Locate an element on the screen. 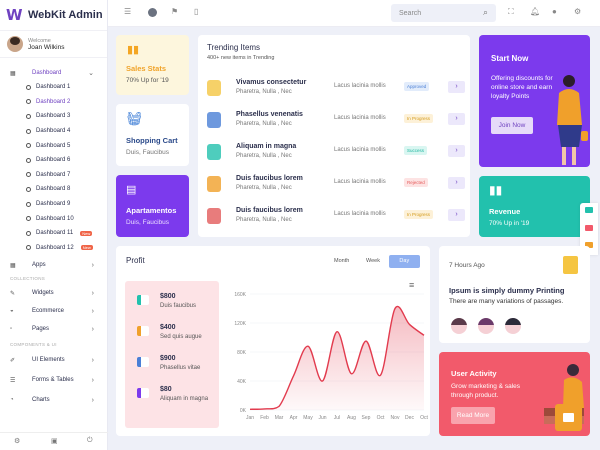  floating-toolbar is located at coordinates (589, 229).